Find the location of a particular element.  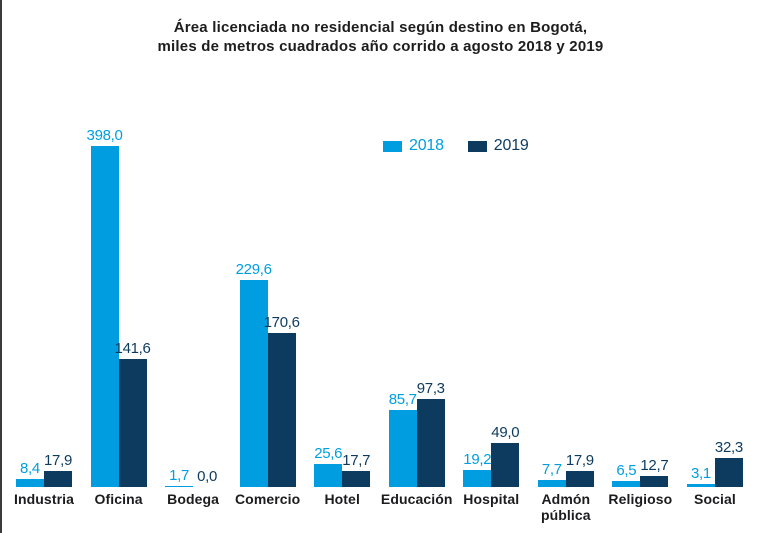

category-label: Religioso is located at coordinates (640, 499).